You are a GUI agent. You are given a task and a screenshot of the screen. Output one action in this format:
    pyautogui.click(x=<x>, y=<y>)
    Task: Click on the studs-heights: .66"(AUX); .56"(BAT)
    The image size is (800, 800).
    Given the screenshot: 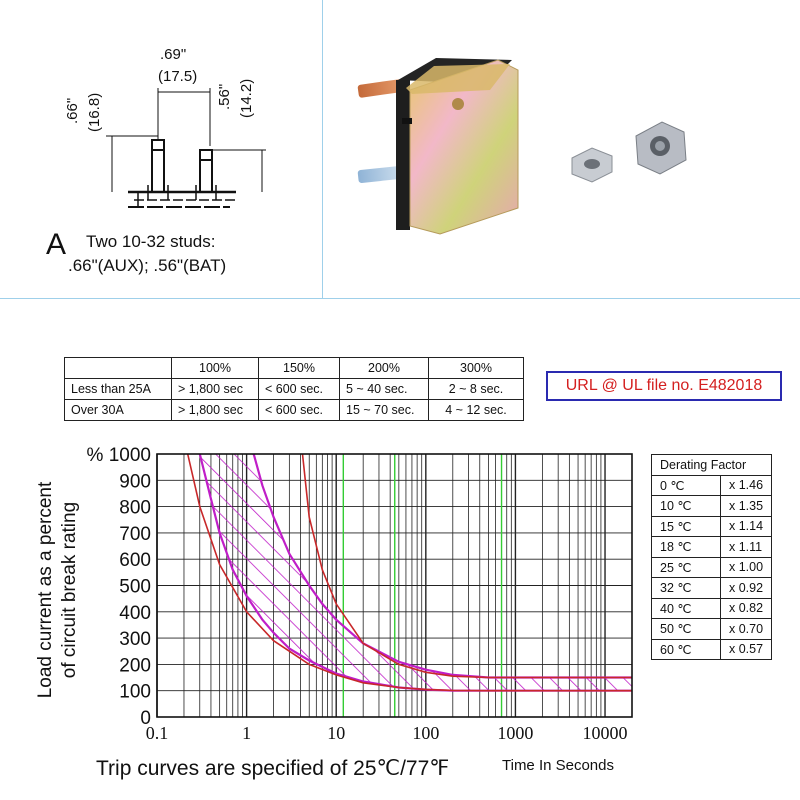 What is the action you would take?
    pyautogui.click(x=147, y=265)
    